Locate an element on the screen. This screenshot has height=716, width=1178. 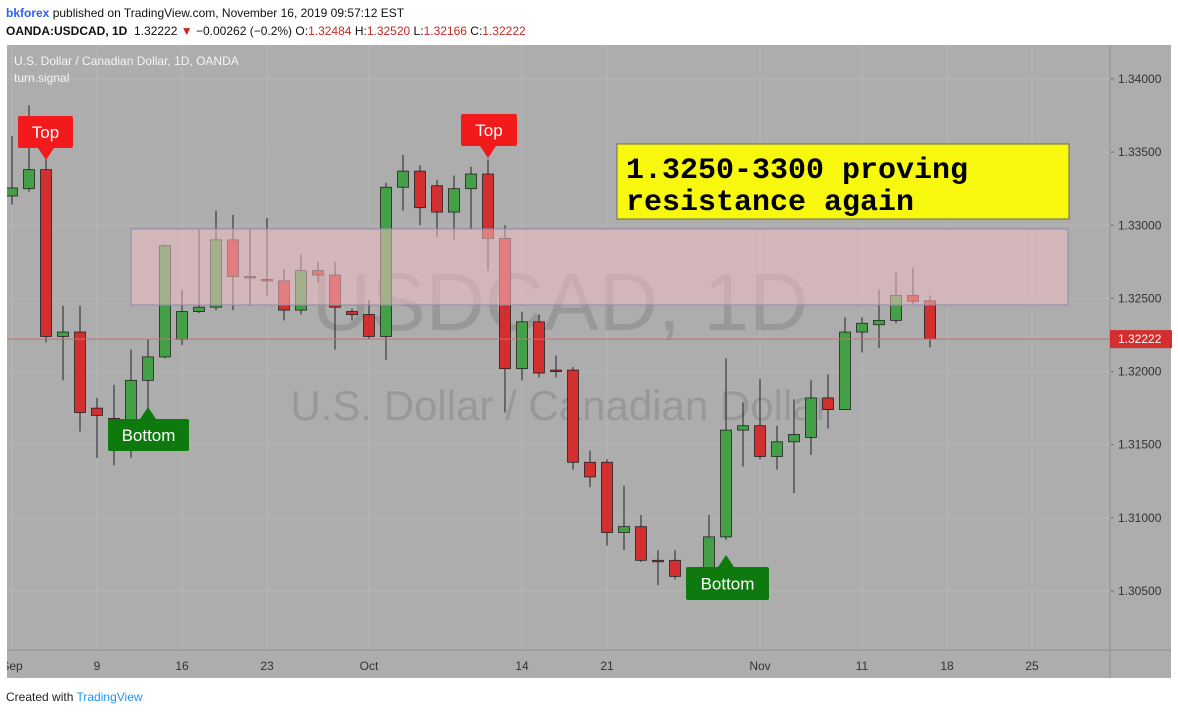
quote-arrow: ▼ is located at coordinates (186, 31).